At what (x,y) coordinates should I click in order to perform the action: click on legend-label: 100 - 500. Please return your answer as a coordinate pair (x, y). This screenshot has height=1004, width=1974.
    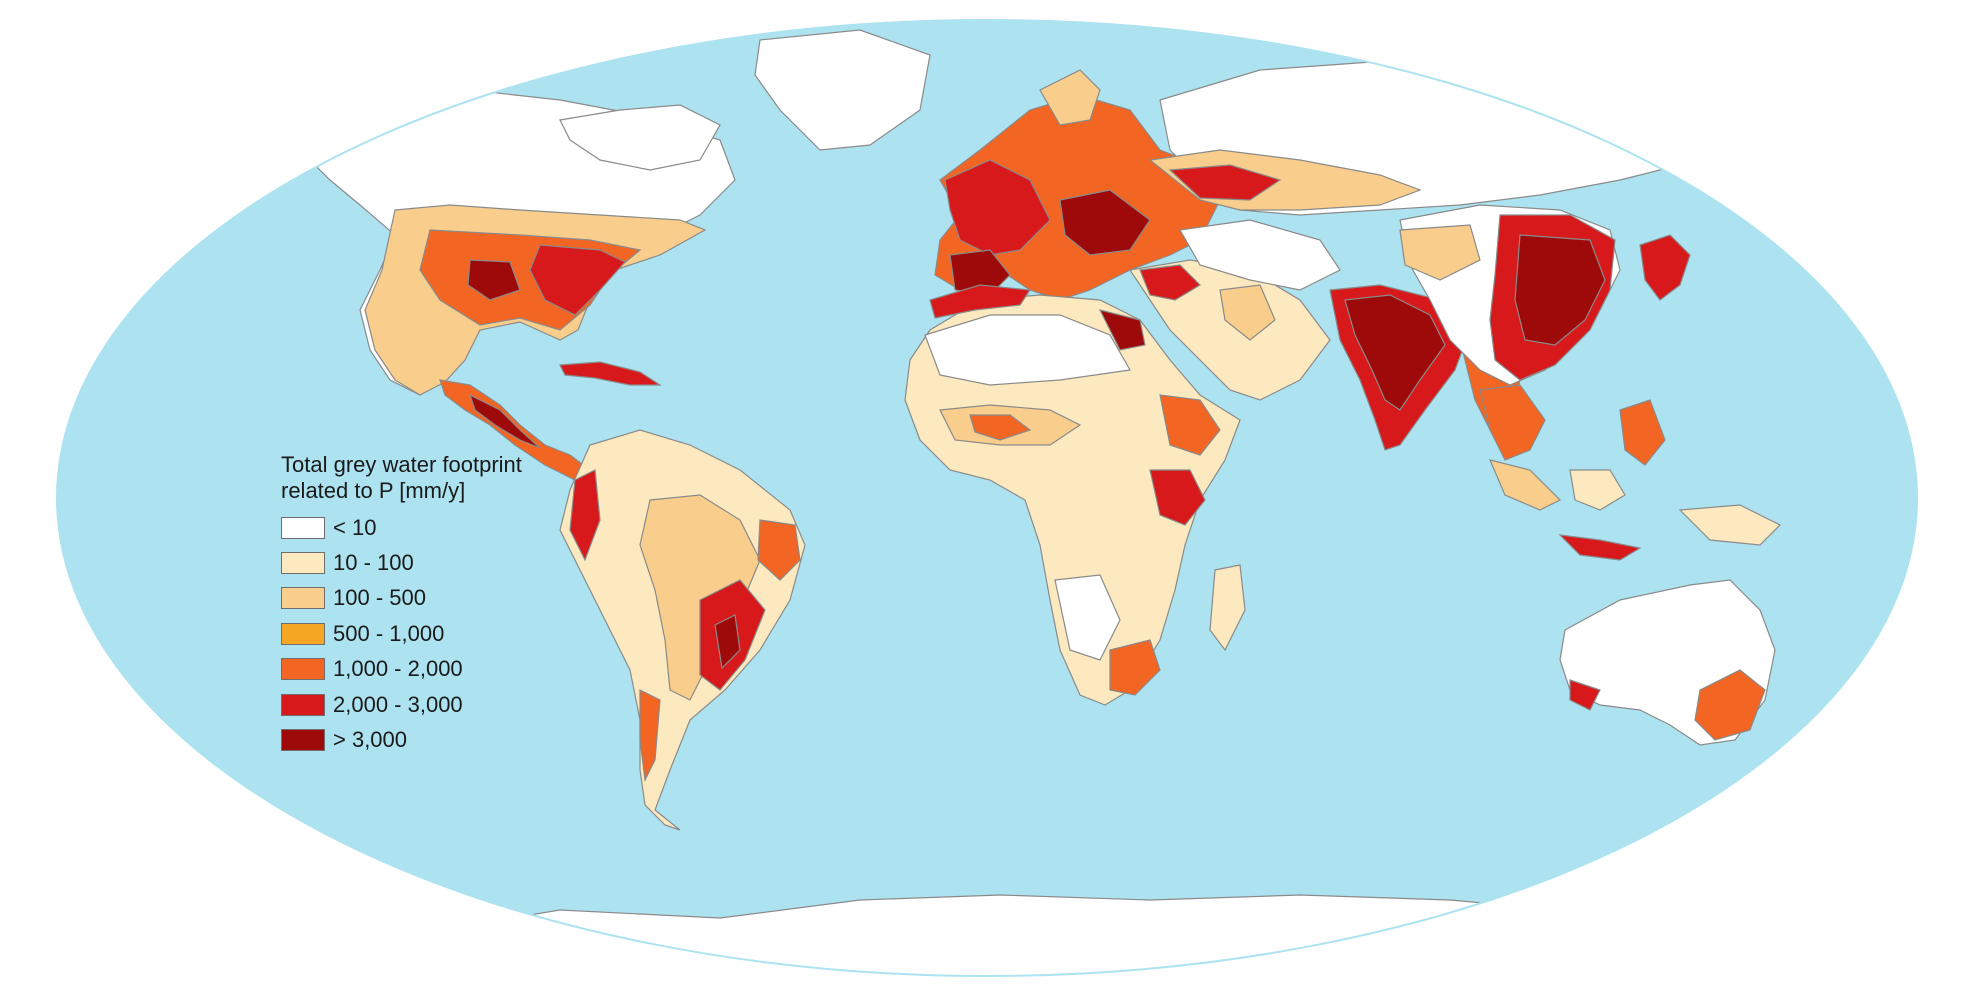
    Looking at the image, I should click on (379, 598).